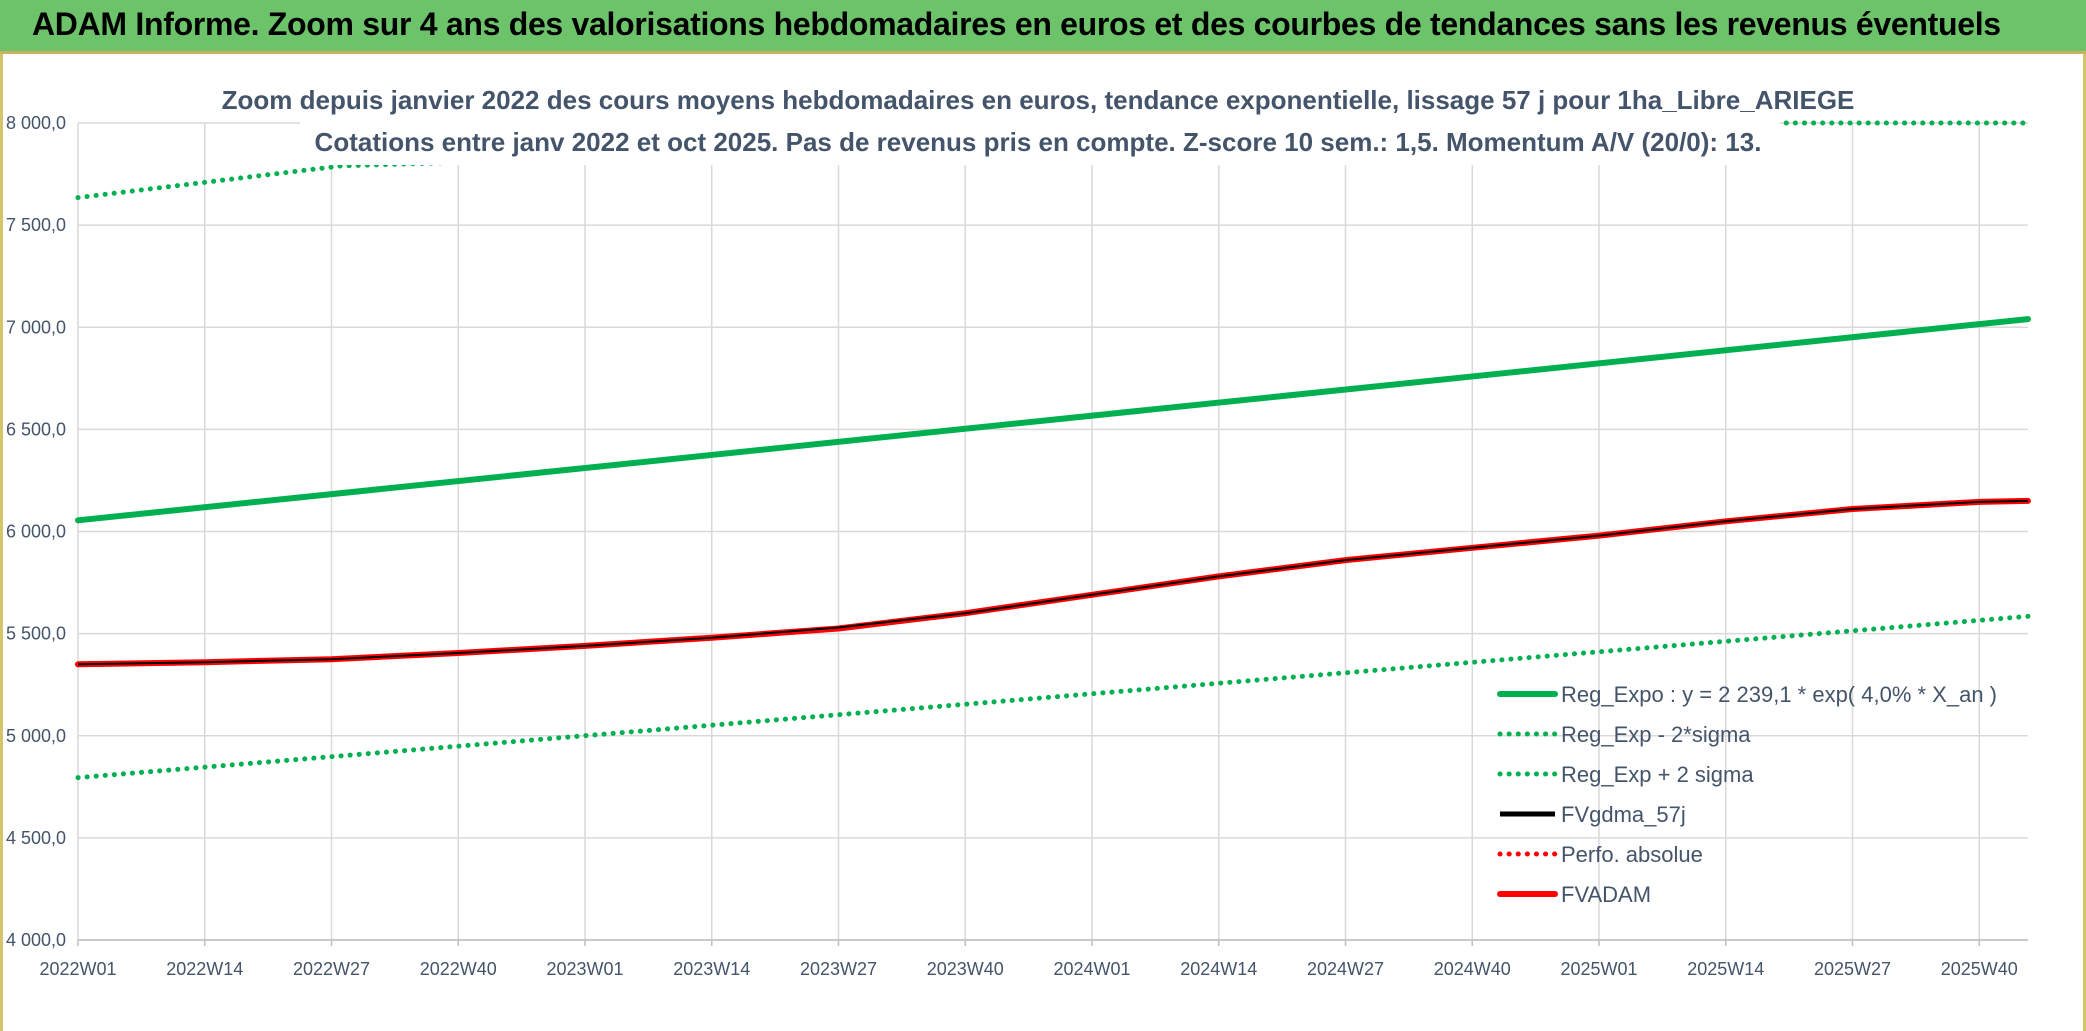 Image resolution: width=2086 pixels, height=1031 pixels. What do you see at coordinates (1040, 120) in the screenshot?
I see `title-background` at bounding box center [1040, 120].